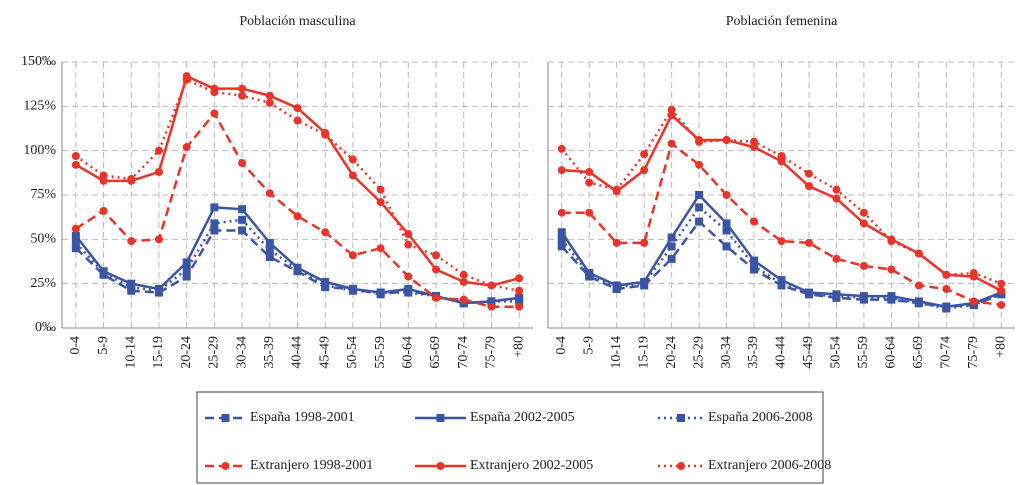  I want to click on y-tick-label: 0‰, so click(45, 327).